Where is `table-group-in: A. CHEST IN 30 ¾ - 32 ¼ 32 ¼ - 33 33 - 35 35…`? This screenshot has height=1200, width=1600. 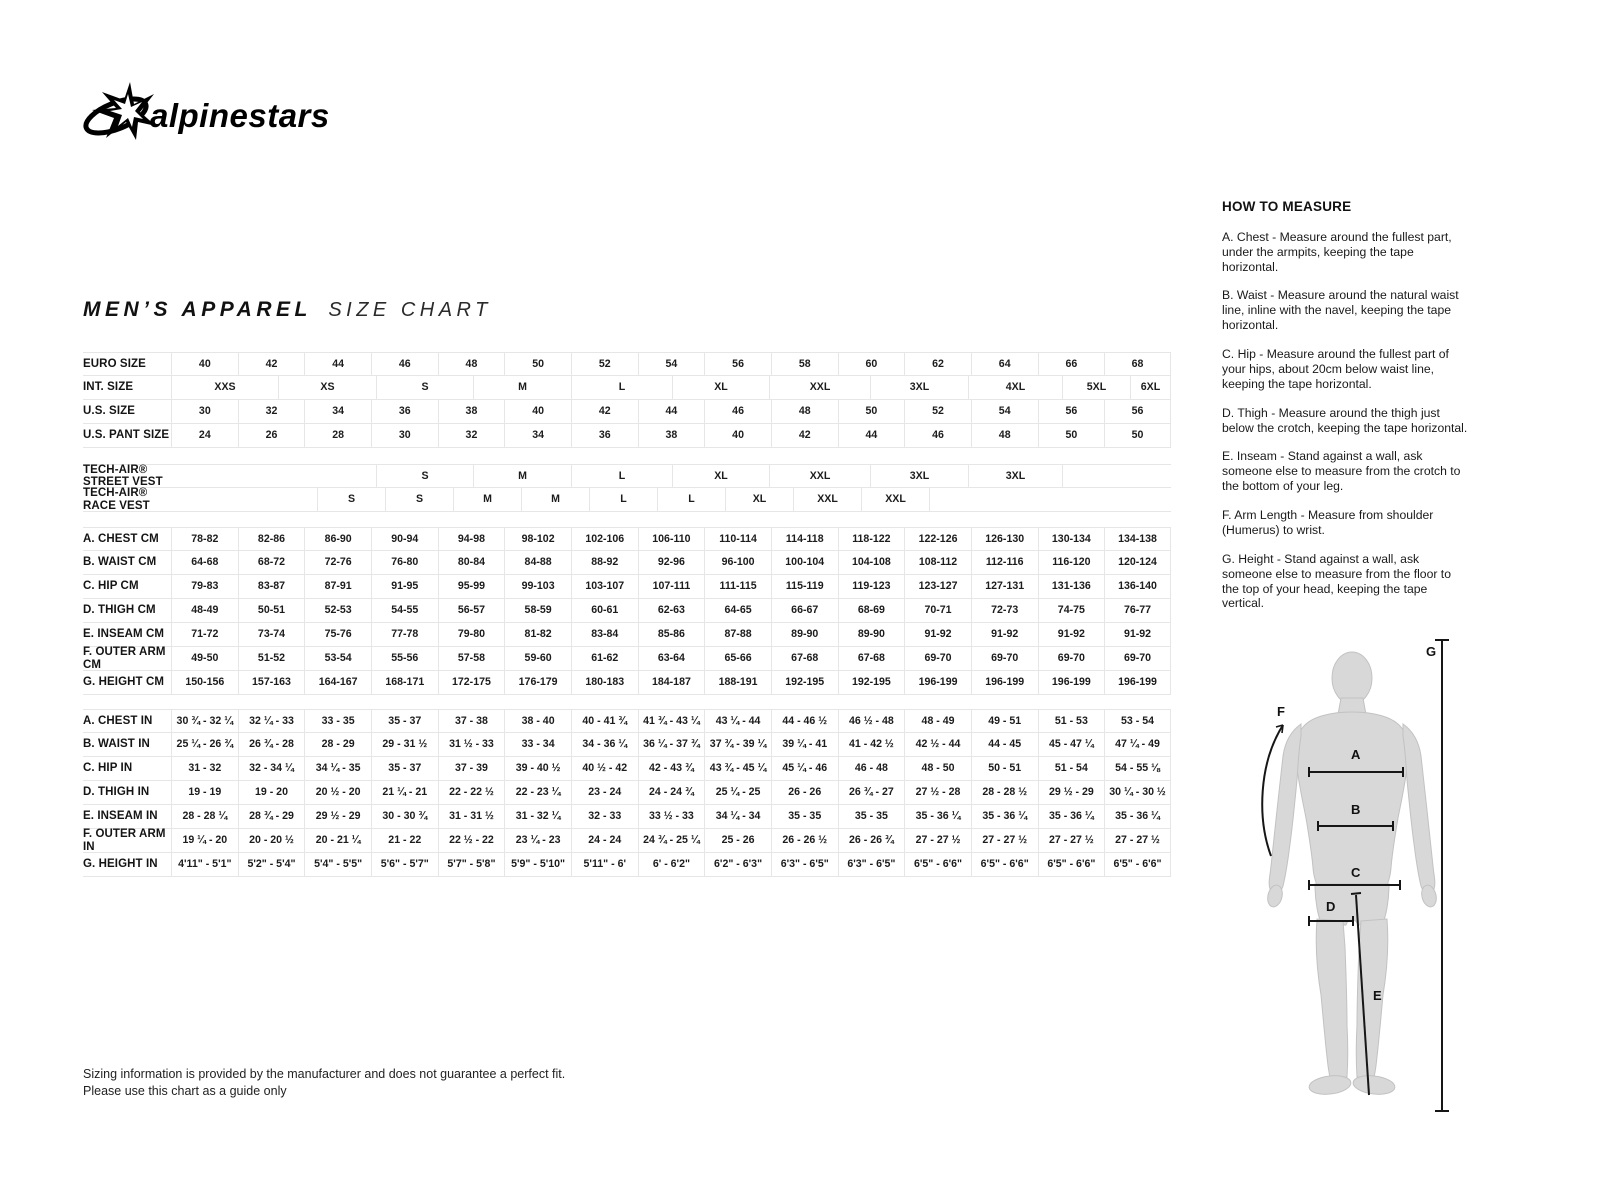
table-group-in: A. CHEST IN 30 ¾ - 32 ¼ 32 ¼ - 33 33 - 35 35… is located at coordinates (627, 793).